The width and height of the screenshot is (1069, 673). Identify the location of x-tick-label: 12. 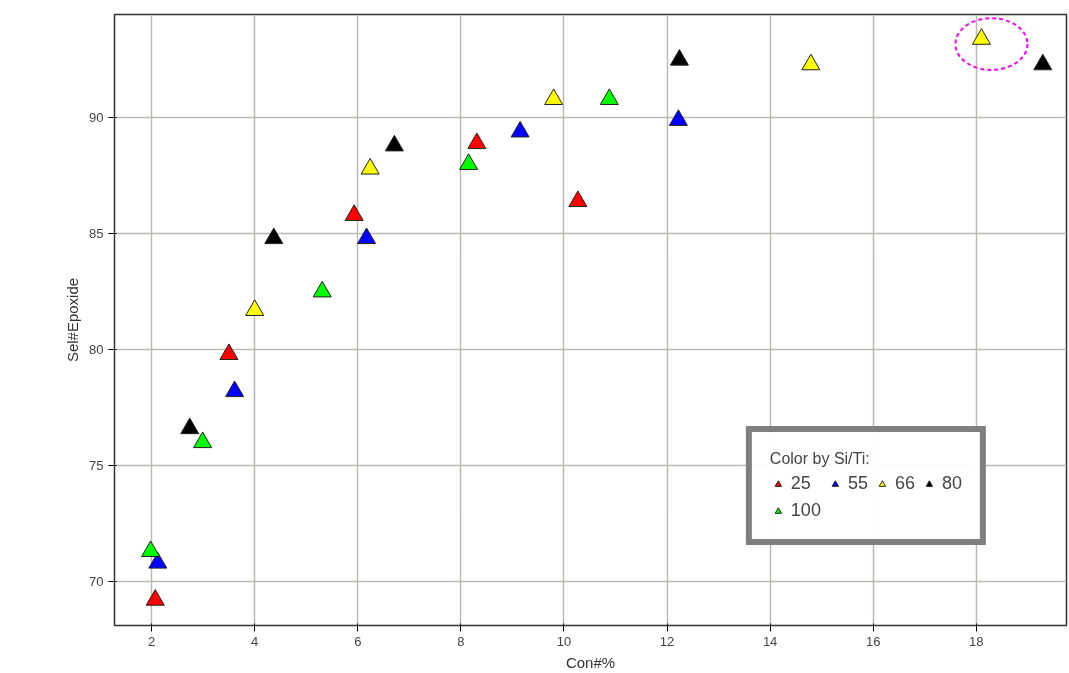
(667, 641).